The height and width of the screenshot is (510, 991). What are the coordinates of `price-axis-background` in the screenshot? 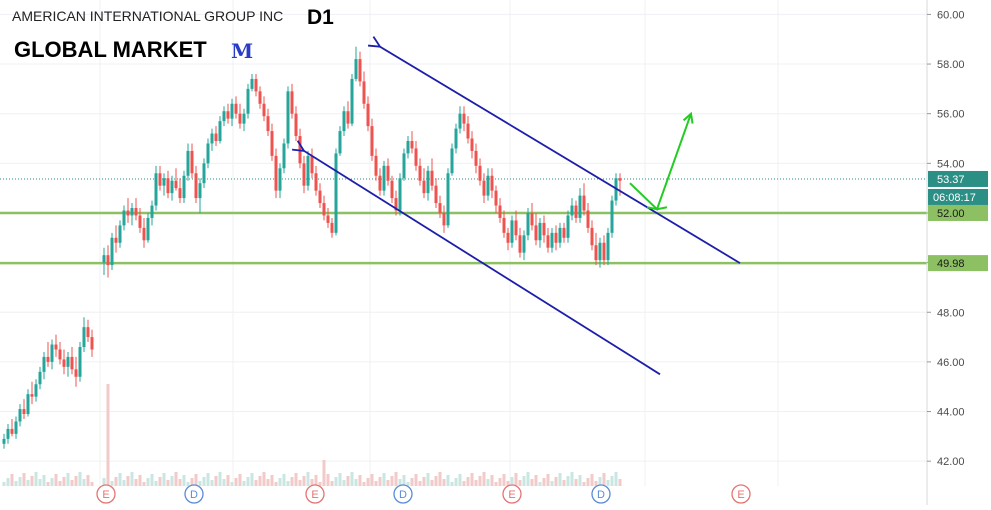 It's located at (959, 252).